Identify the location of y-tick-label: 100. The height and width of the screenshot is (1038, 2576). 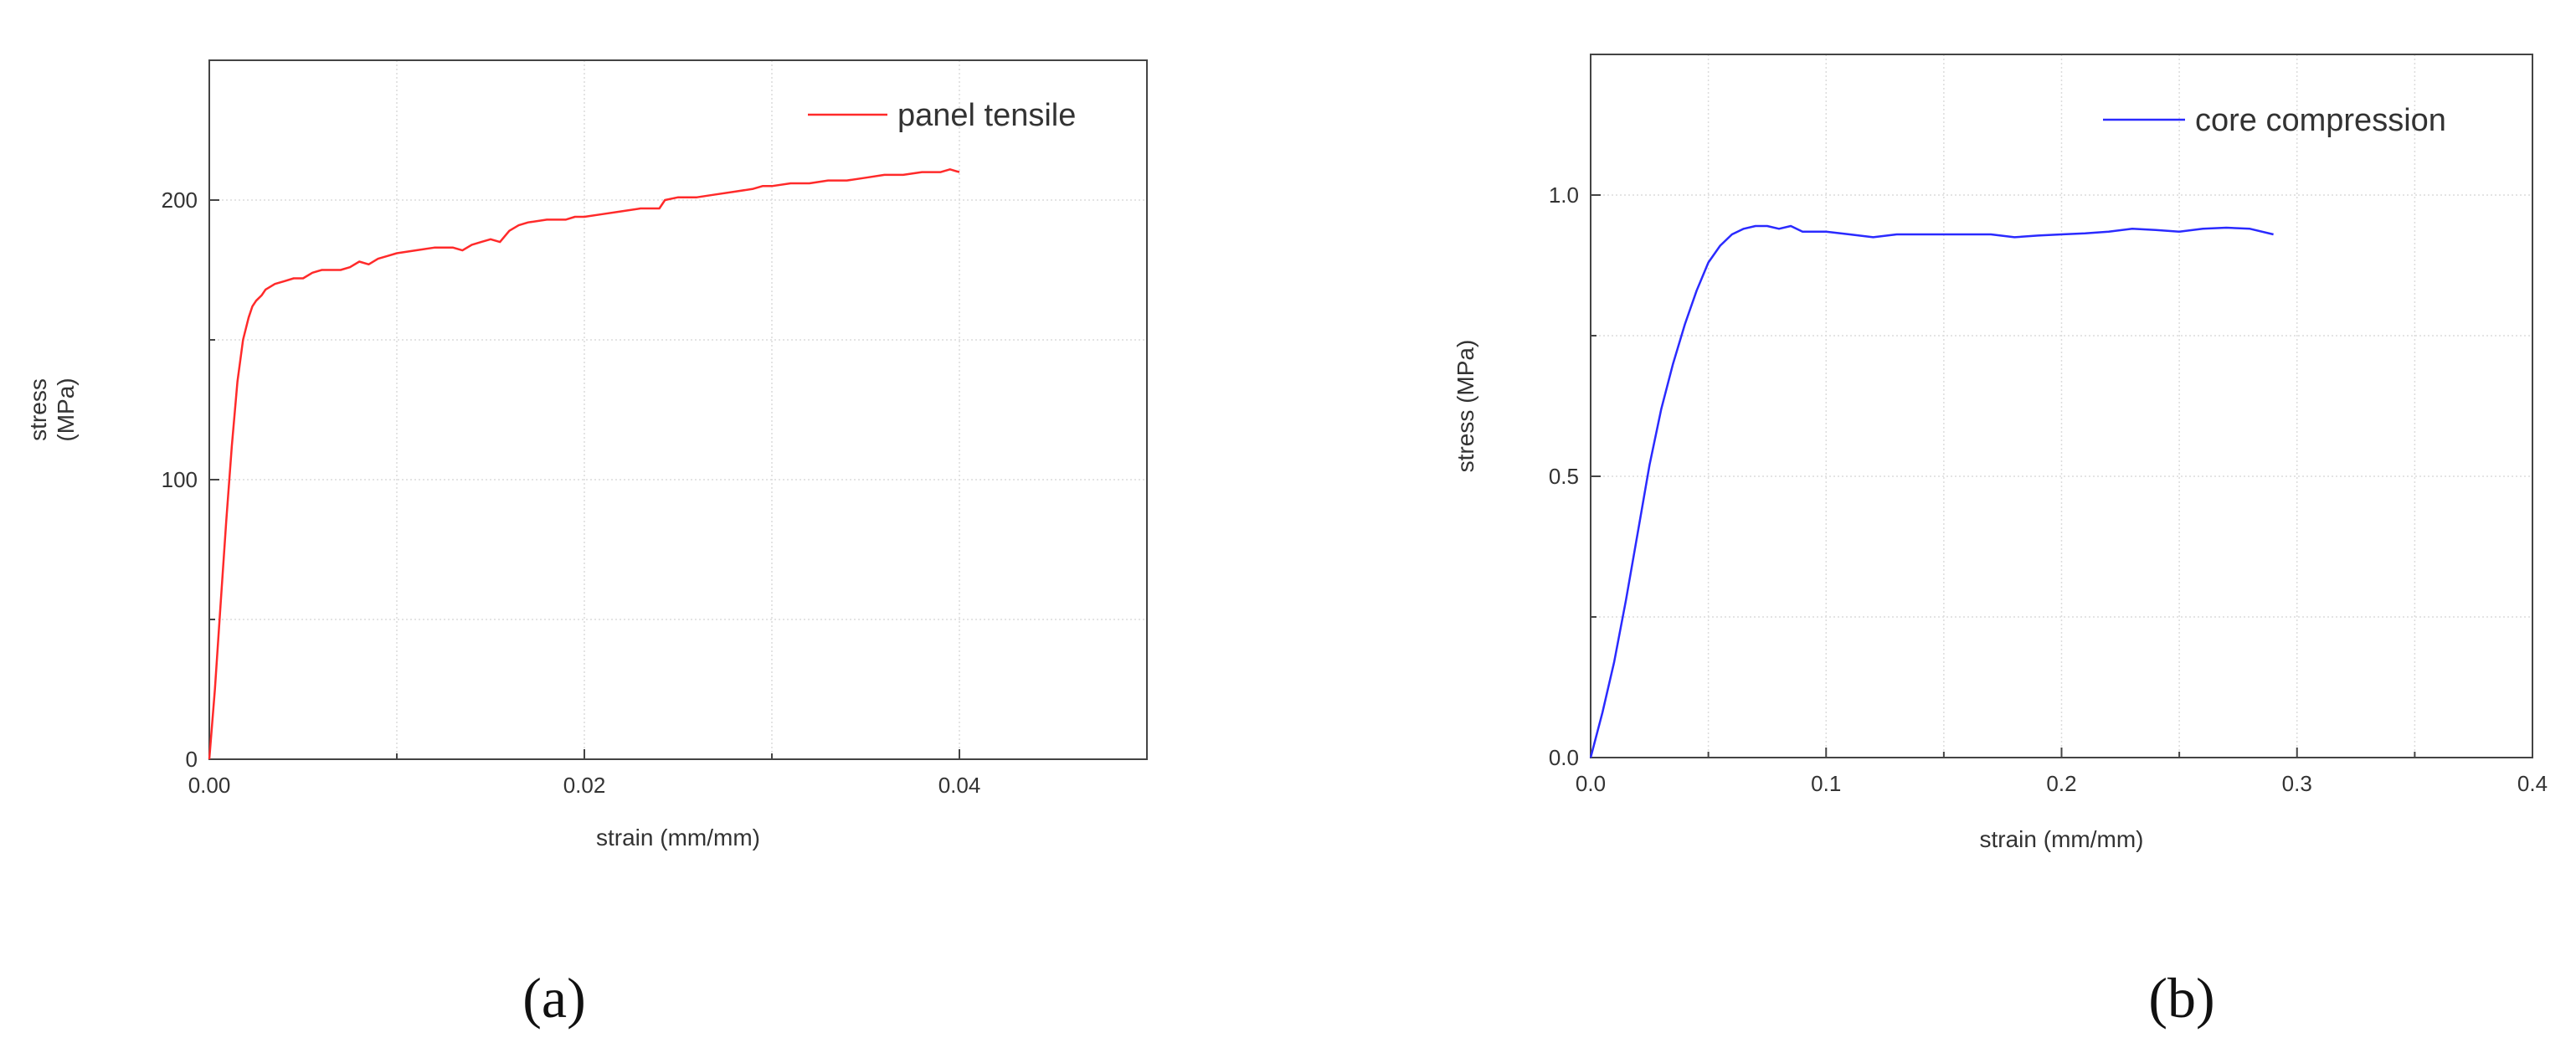
(180, 479).